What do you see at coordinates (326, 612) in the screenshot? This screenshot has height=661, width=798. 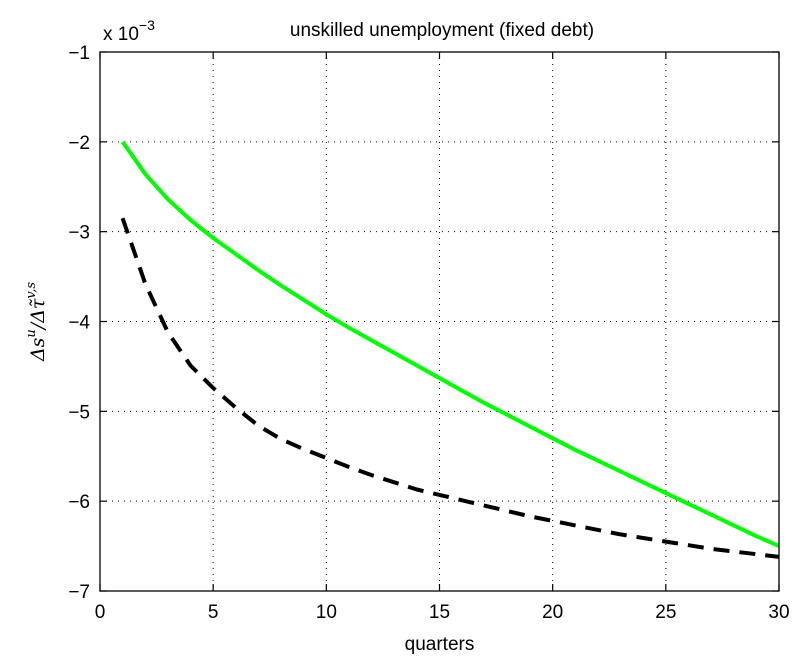 I see `x-tick-label: 10` at bounding box center [326, 612].